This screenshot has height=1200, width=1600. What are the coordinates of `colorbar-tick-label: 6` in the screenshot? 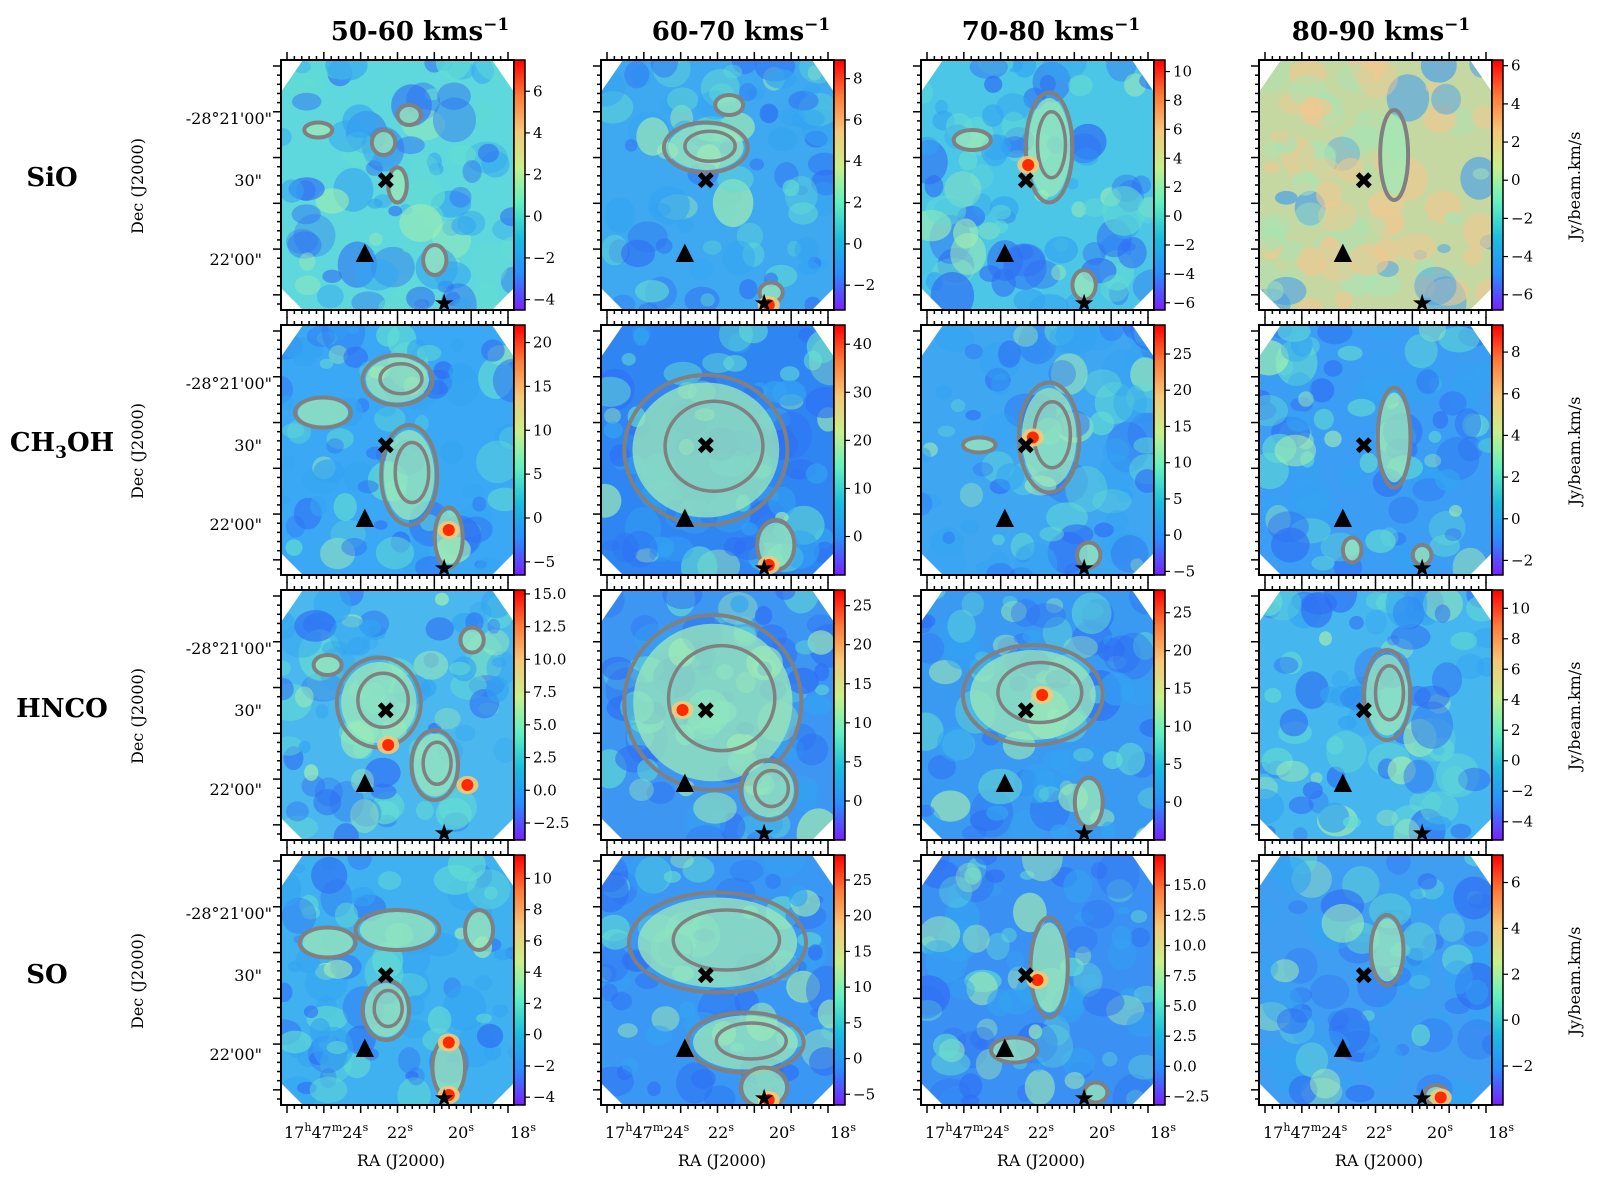 It's located at (538, 91).